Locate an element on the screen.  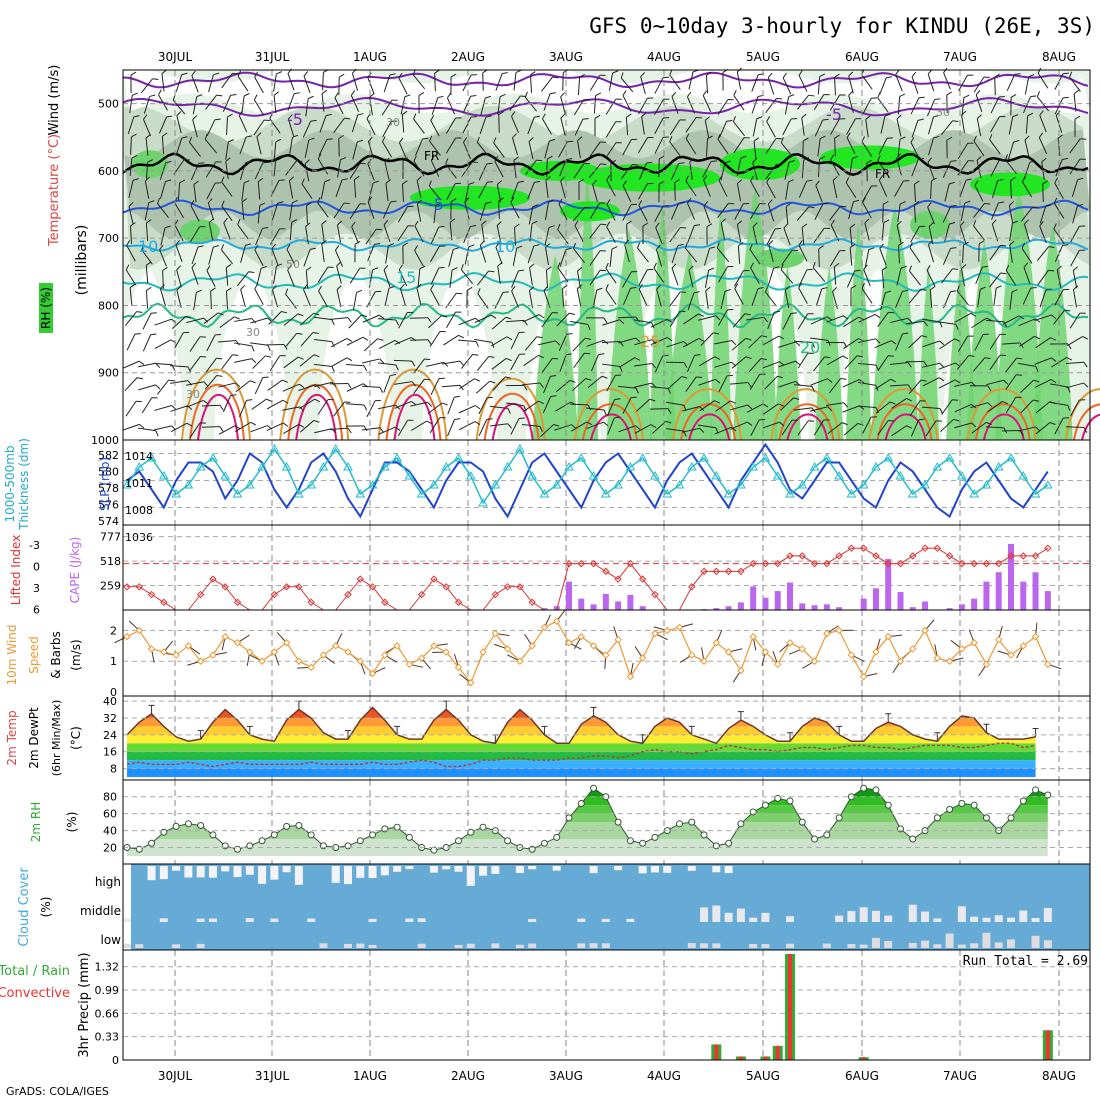
cloud-low-gap is located at coordinates (519, 946).